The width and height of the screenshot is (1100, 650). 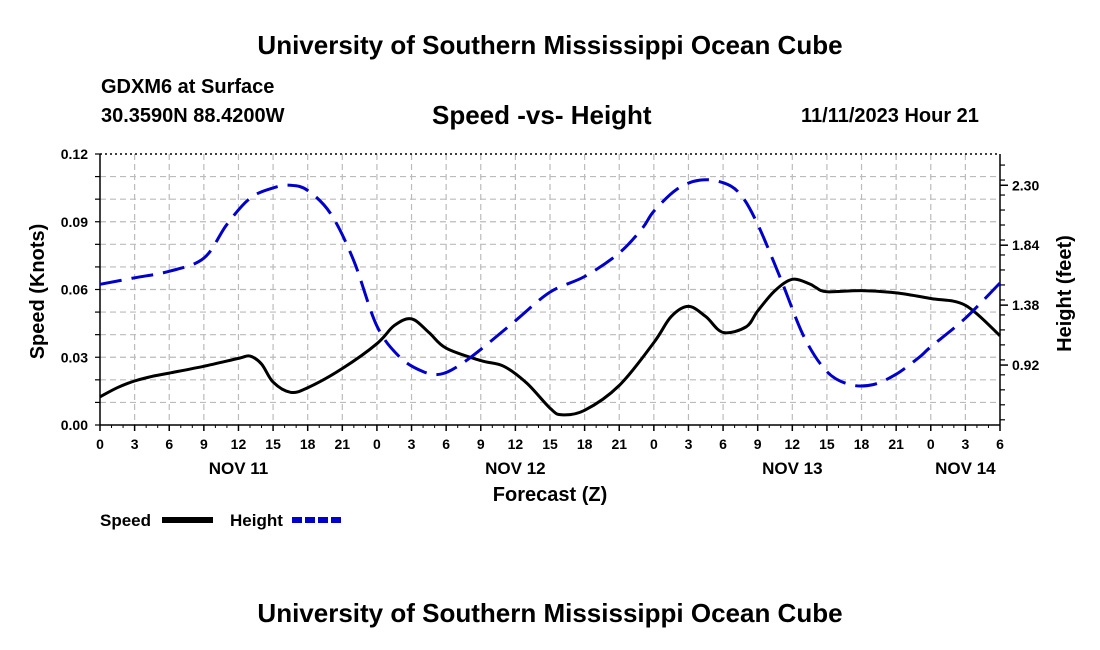 I want to click on x-day-label: NOV 13, so click(x=792, y=468).